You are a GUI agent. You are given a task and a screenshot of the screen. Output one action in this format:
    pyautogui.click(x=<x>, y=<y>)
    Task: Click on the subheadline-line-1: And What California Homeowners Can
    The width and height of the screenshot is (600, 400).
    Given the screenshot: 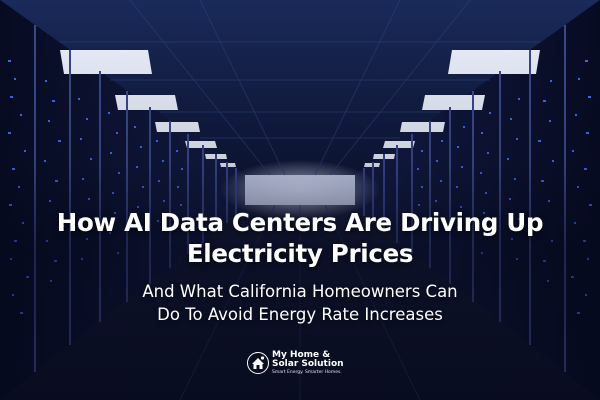 What is the action you would take?
    pyautogui.click(x=300, y=291)
    